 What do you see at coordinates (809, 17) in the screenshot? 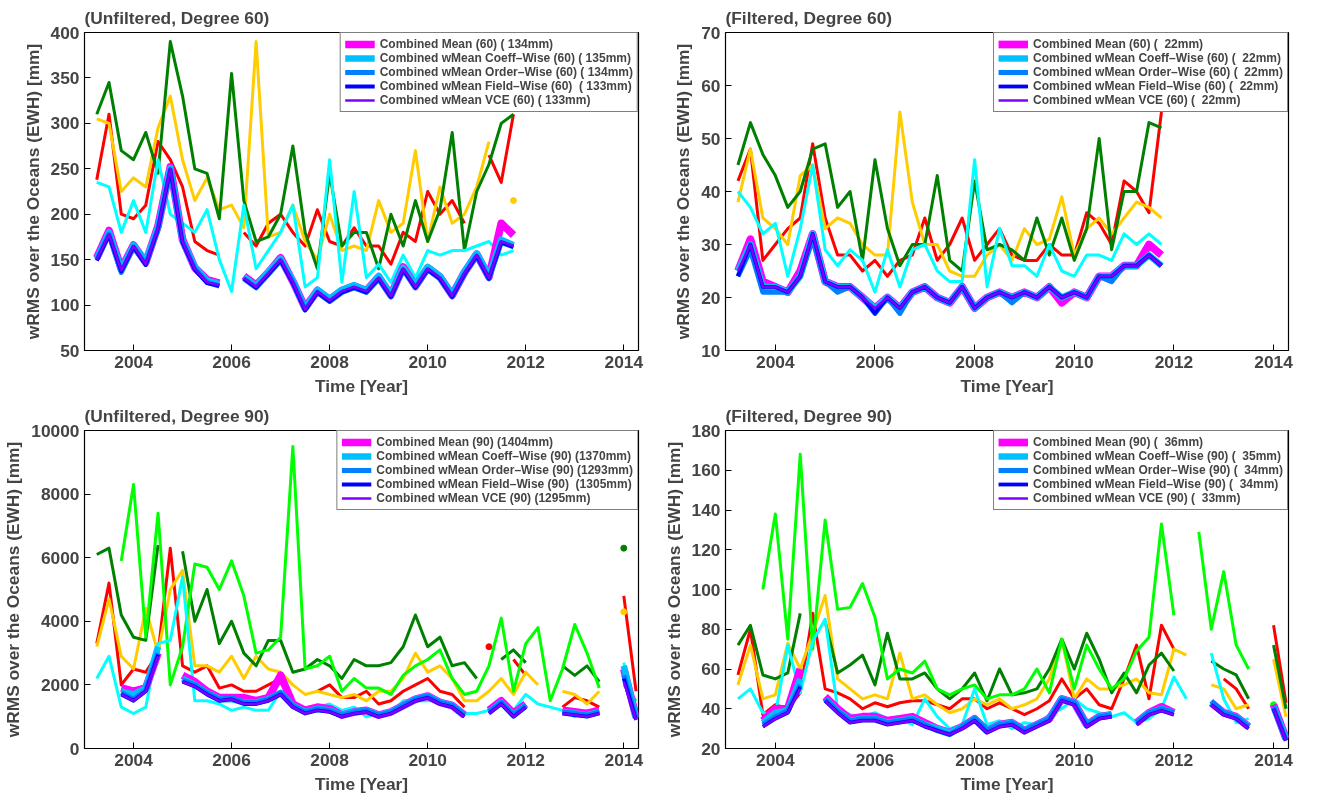
I see `chart-title: (Filtered, Degree 60)` at bounding box center [809, 17].